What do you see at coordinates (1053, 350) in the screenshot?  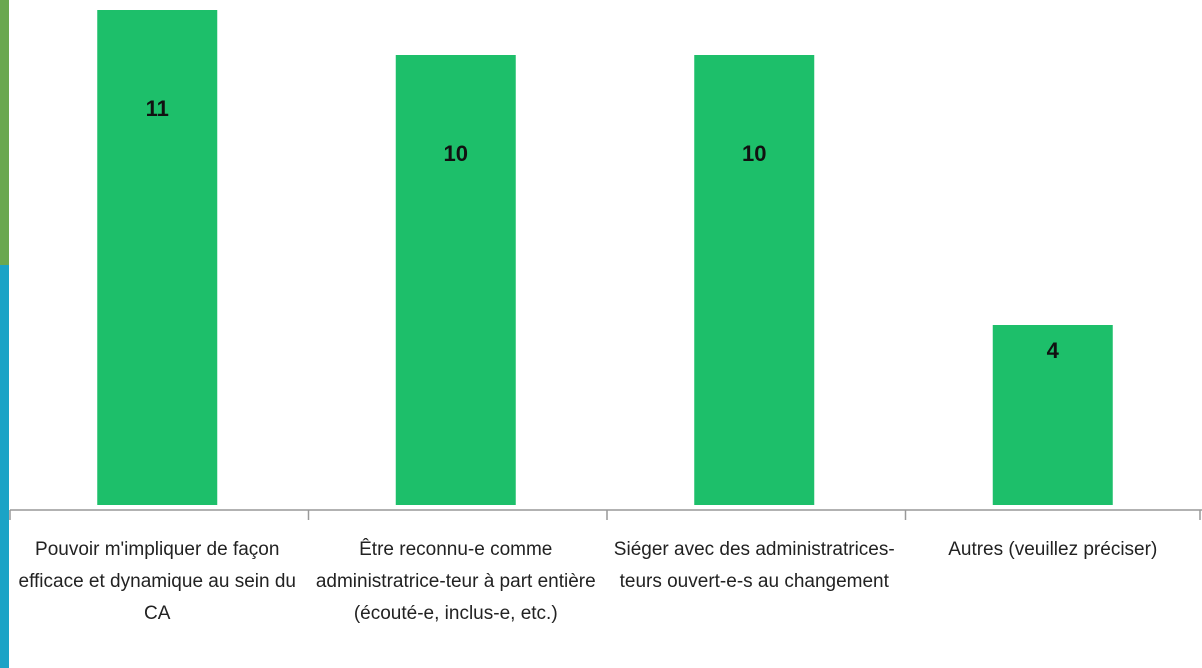 I see `value-label: 4` at bounding box center [1053, 350].